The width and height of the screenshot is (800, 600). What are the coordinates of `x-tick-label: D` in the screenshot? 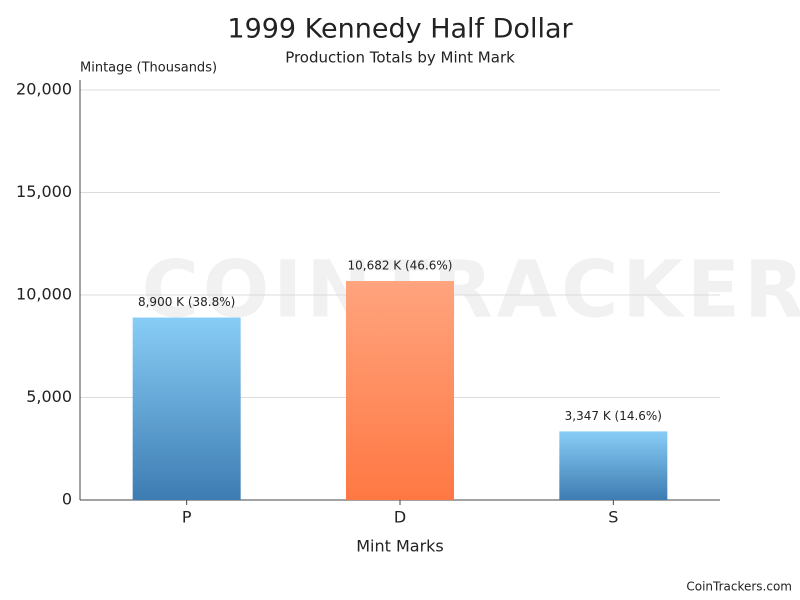 It's located at (400, 517).